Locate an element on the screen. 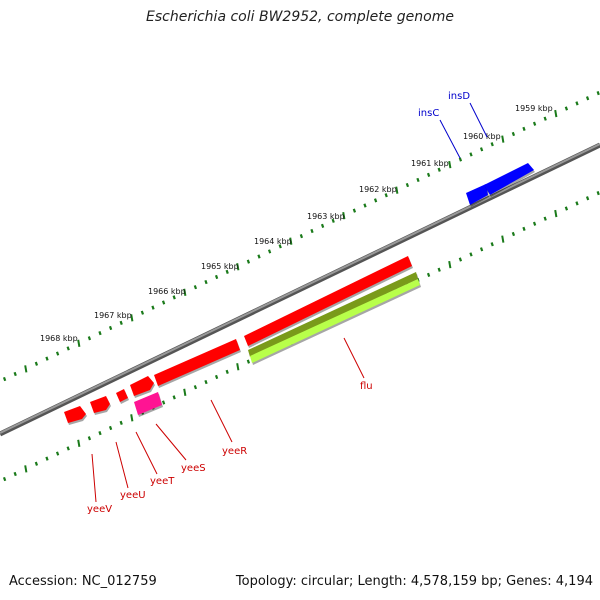 The width and height of the screenshot is (600, 600). kbp-label-1964: 1964 kbp is located at coordinates (273, 241).